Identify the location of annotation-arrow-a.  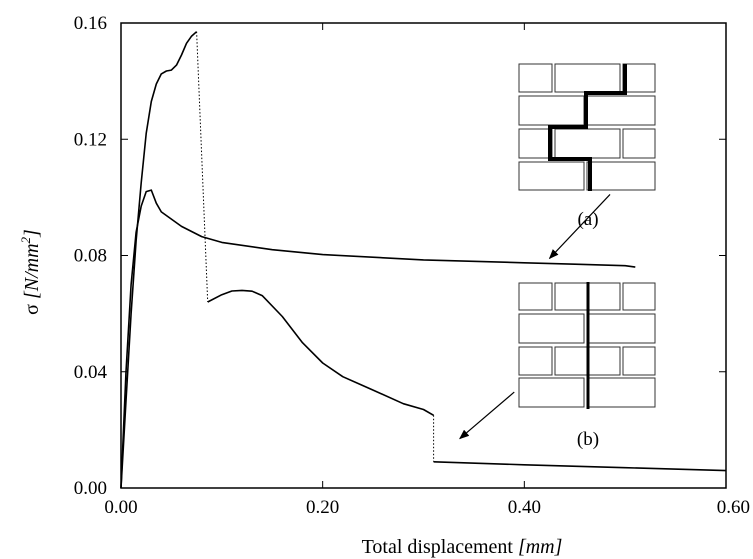
(579, 227).